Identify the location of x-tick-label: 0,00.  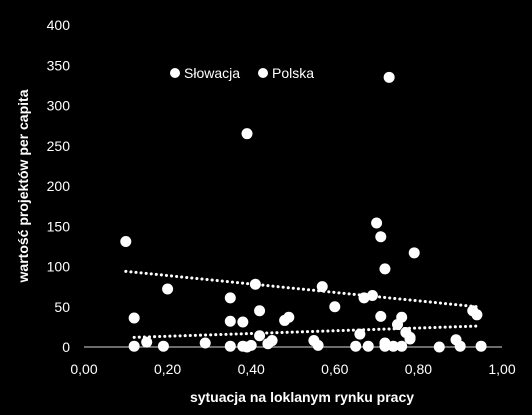
(83, 369).